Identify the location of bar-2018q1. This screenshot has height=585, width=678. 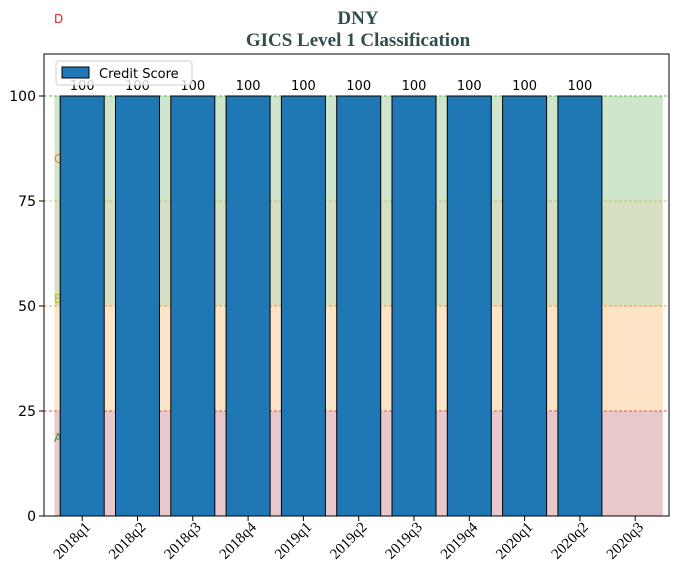
(82, 306).